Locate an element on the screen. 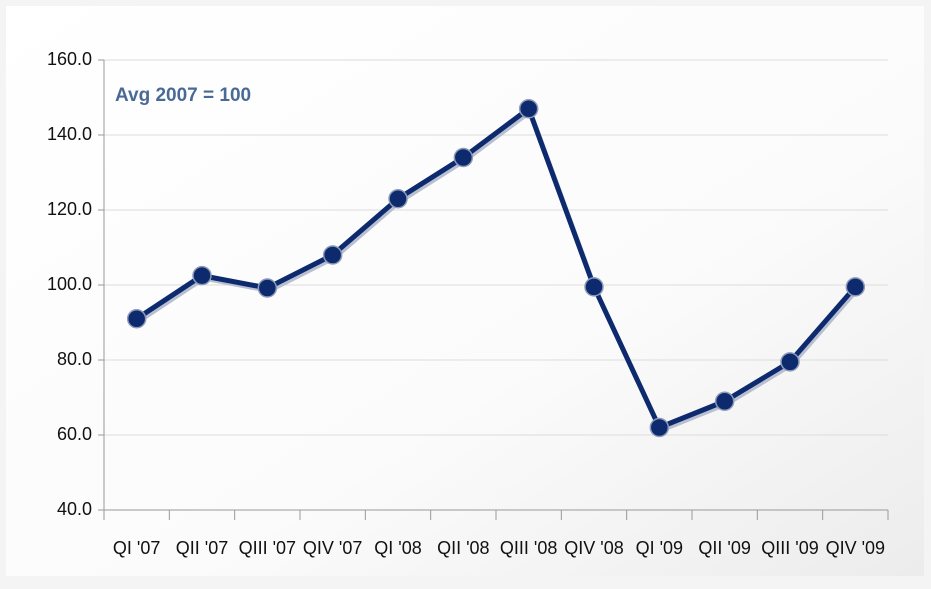 The image size is (931, 589). x-tick-label: QIII '09 is located at coordinates (789, 548).